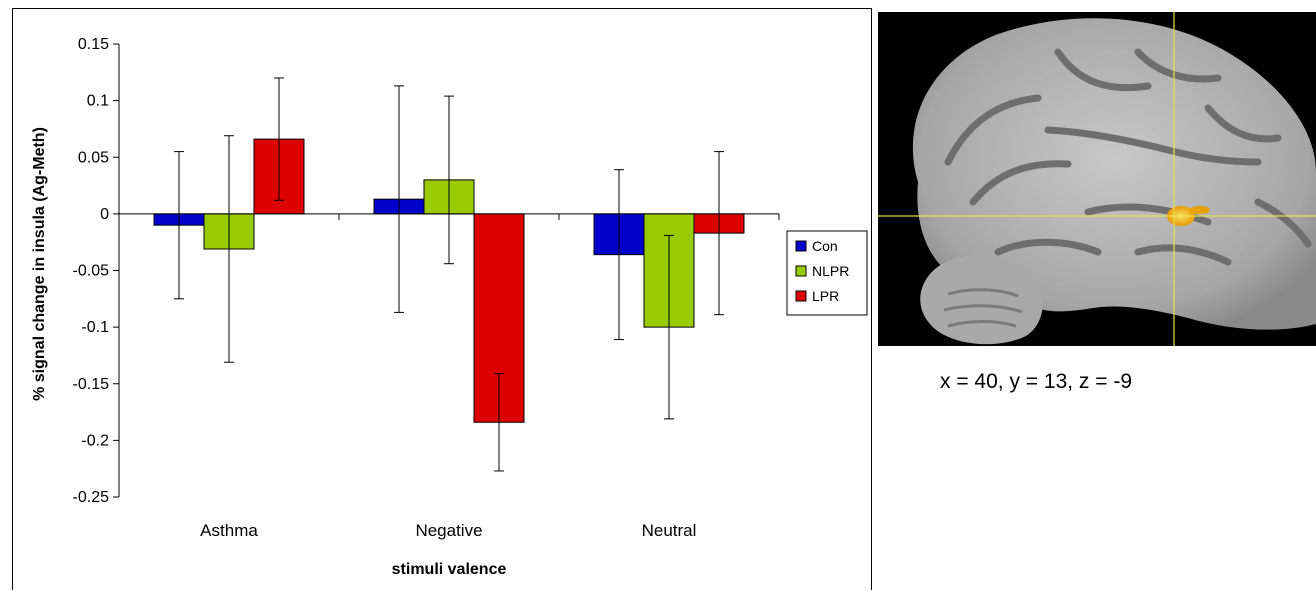 This screenshot has width=1316, height=591. I want to click on legend-label-lpr: LPR, so click(825, 296).